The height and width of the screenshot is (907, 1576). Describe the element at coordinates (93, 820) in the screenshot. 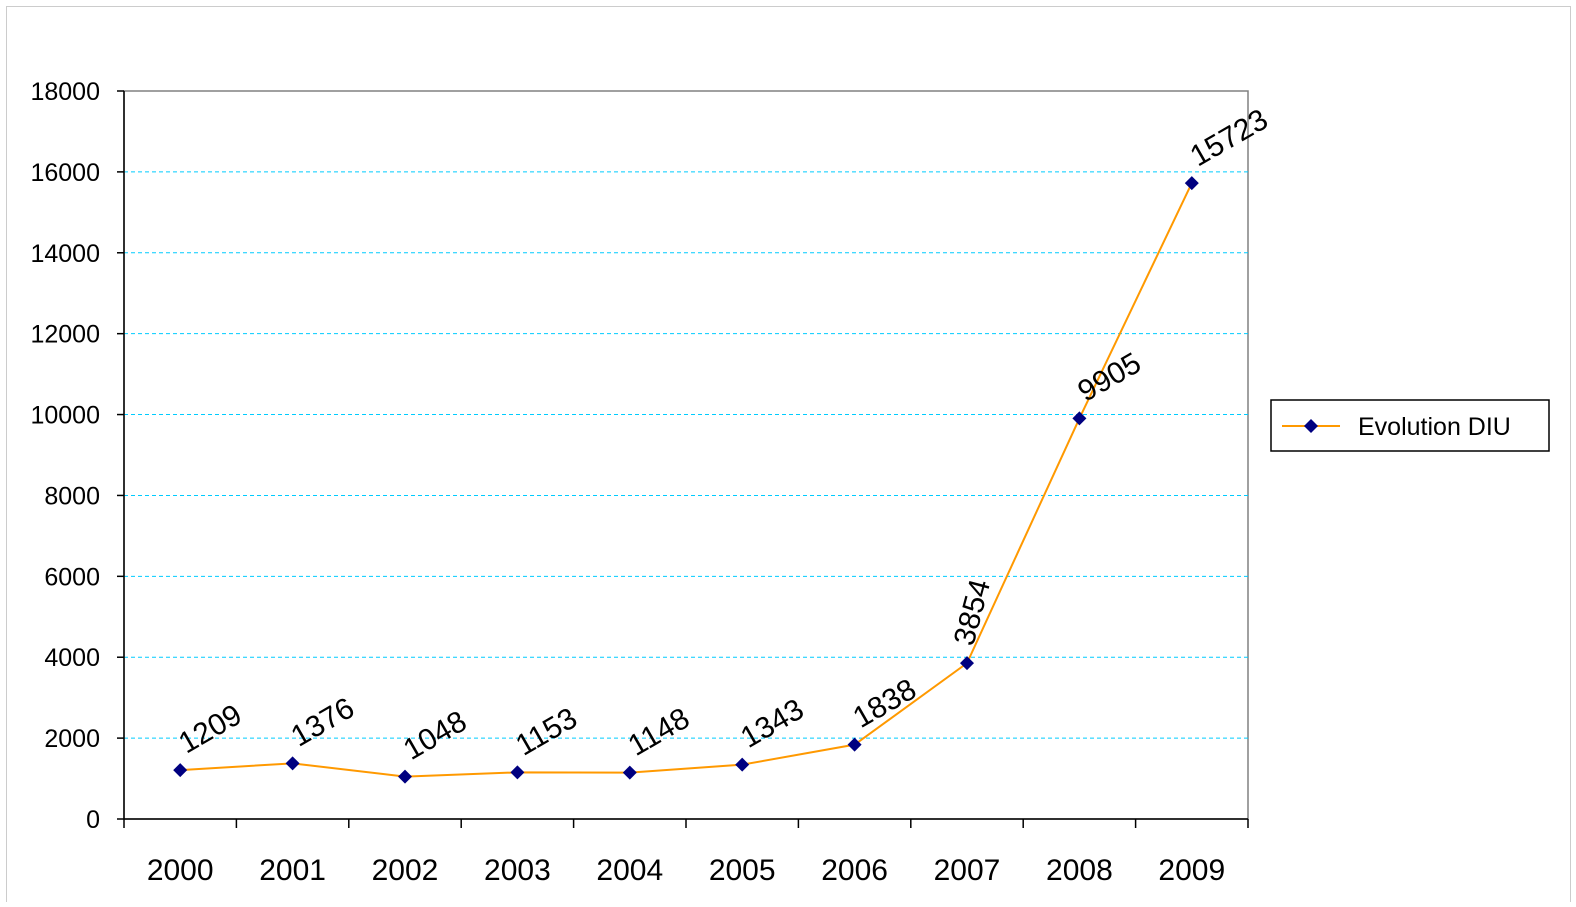

I see `y-tick-label: 0` at that location.